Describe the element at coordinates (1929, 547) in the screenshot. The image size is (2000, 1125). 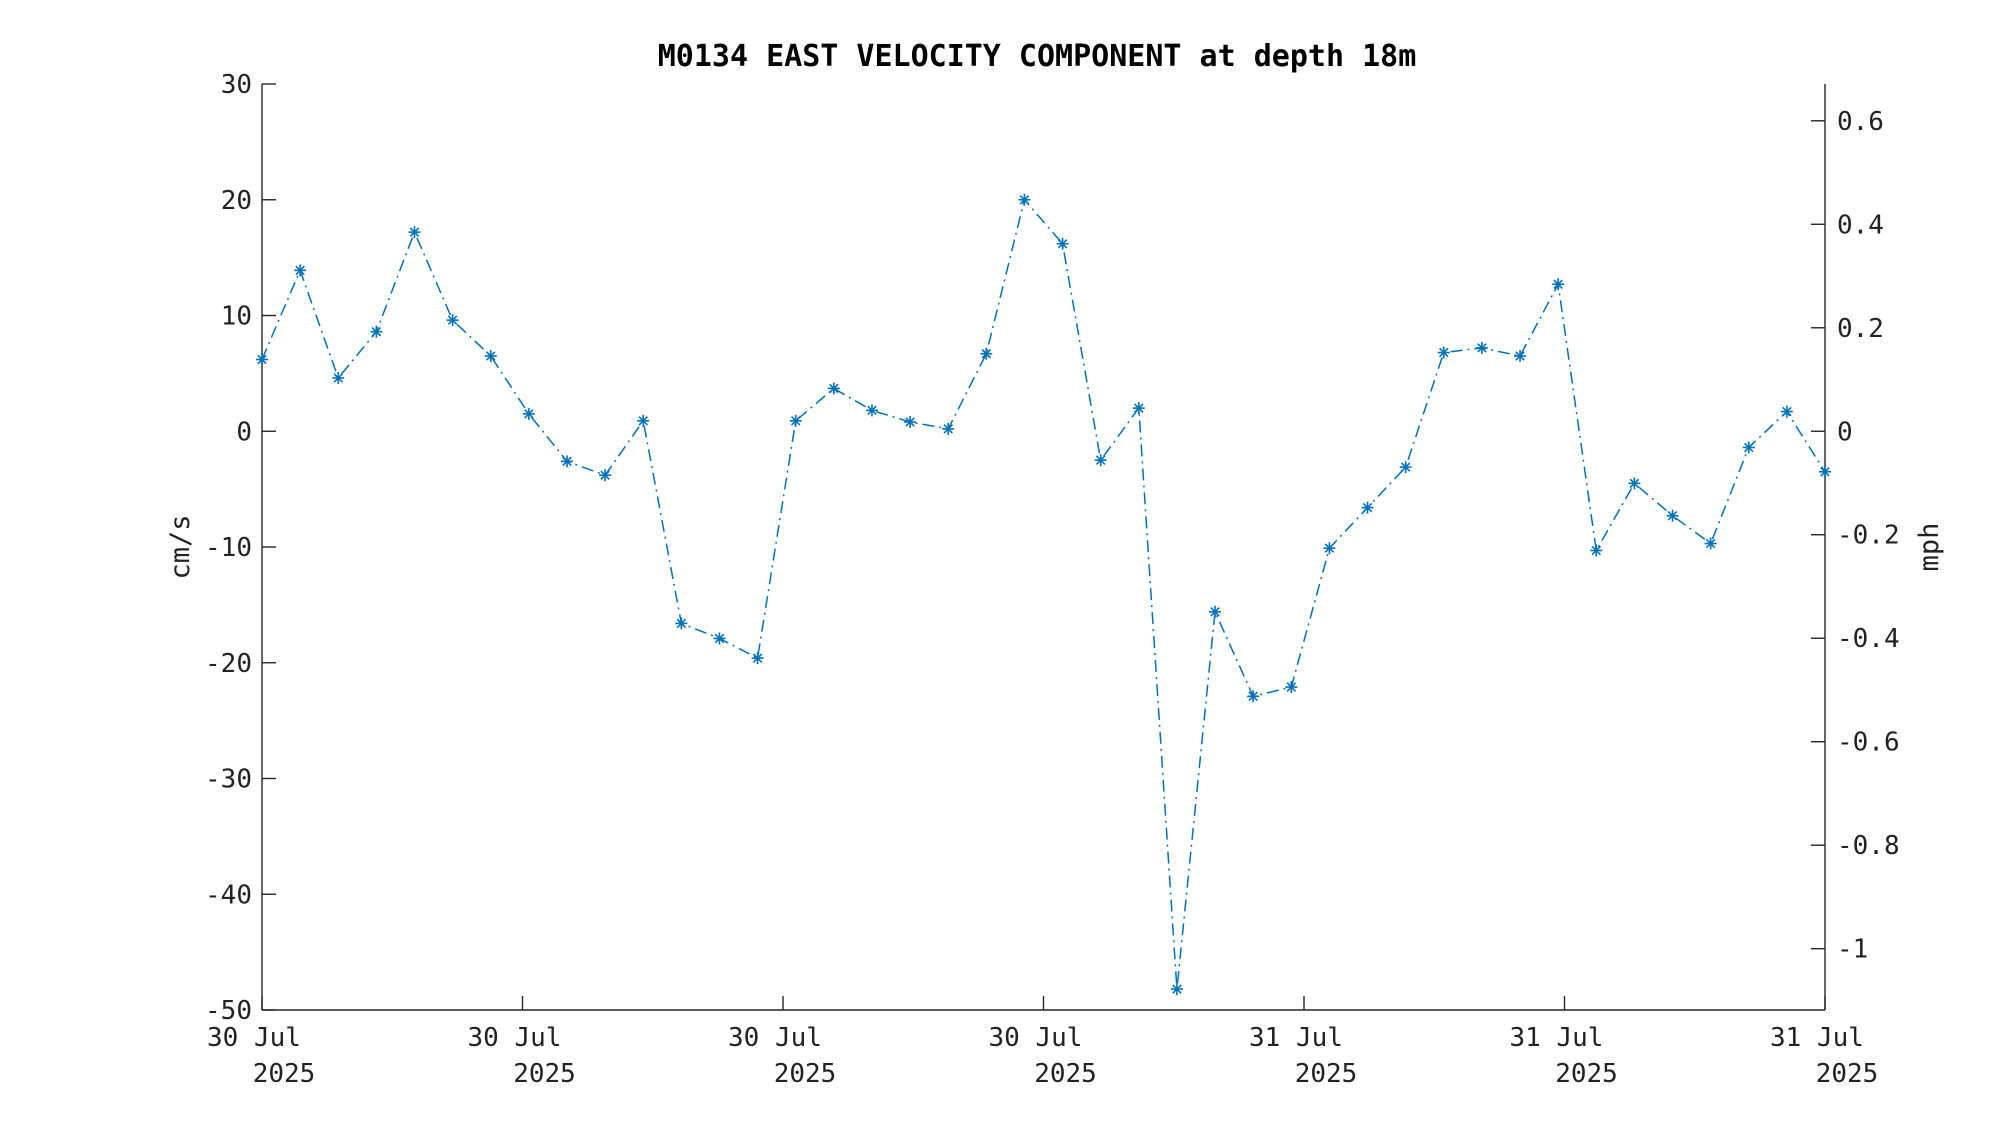
I see `y-axis-label-right: mph` at that location.